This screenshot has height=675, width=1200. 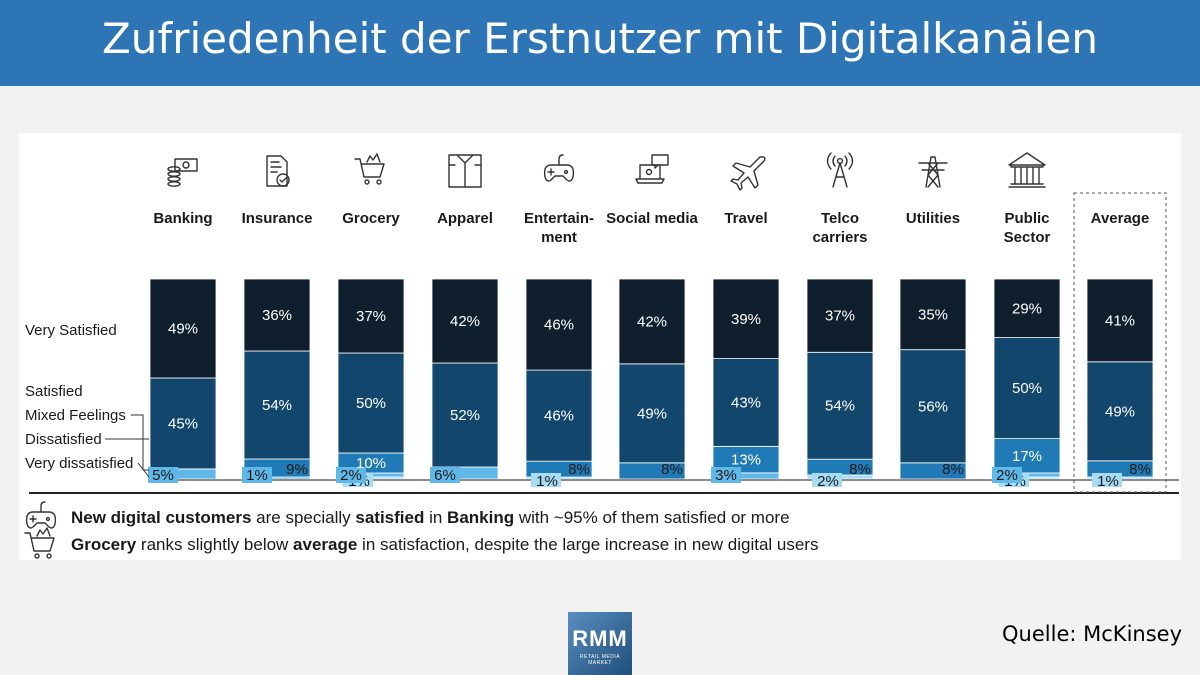 What do you see at coordinates (559, 218) in the screenshot?
I see `category-label: Entertain-` at bounding box center [559, 218].